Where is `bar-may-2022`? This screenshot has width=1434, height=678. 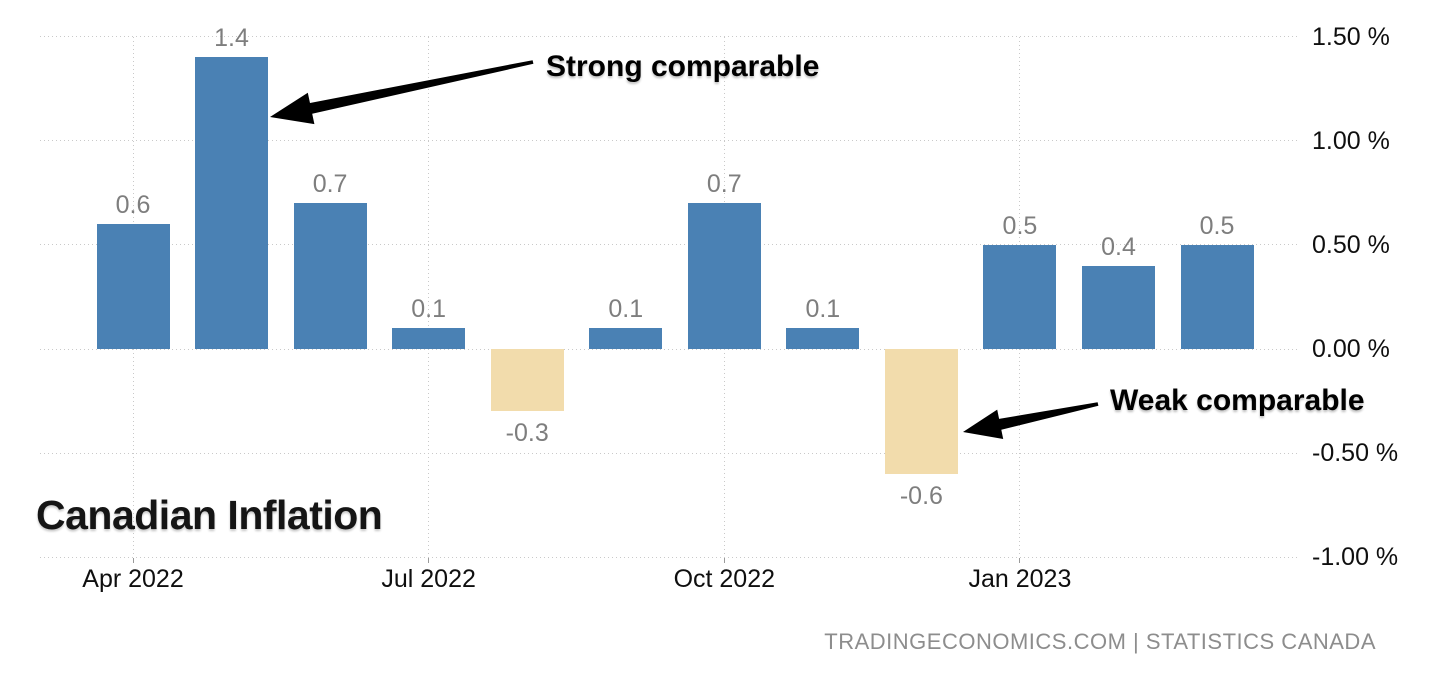 bar-may-2022 is located at coordinates (232, 203).